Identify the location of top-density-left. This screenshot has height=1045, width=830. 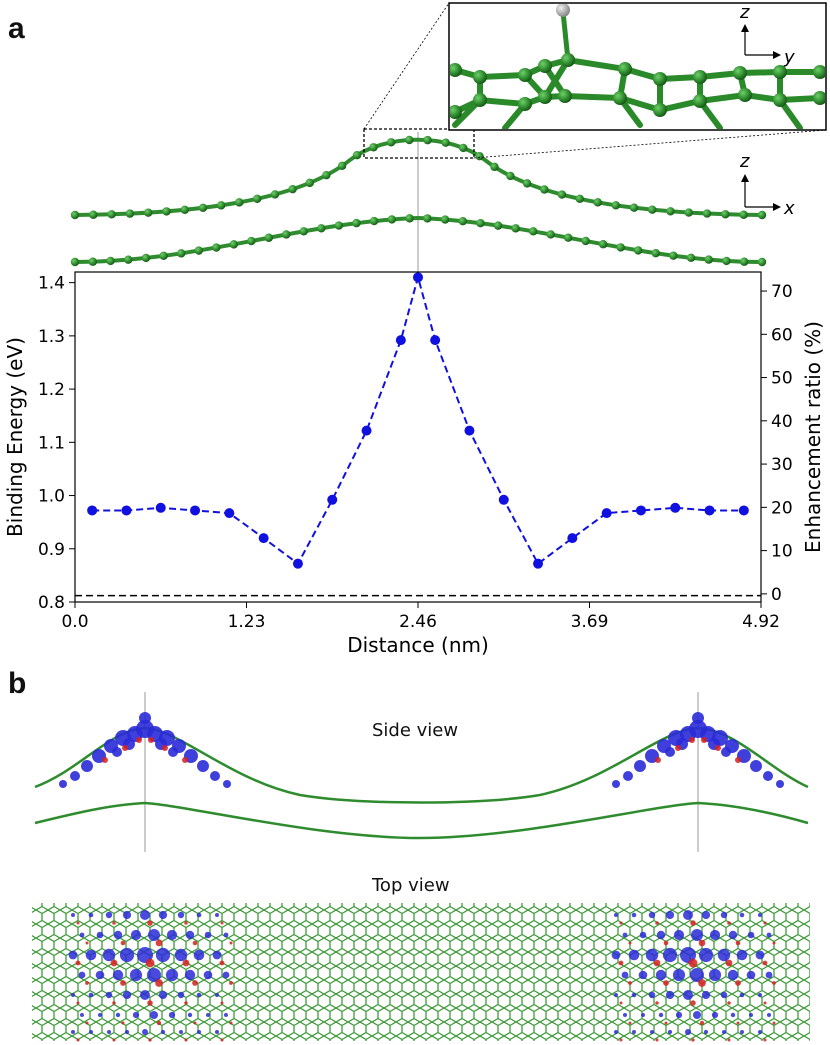
(150, 976).